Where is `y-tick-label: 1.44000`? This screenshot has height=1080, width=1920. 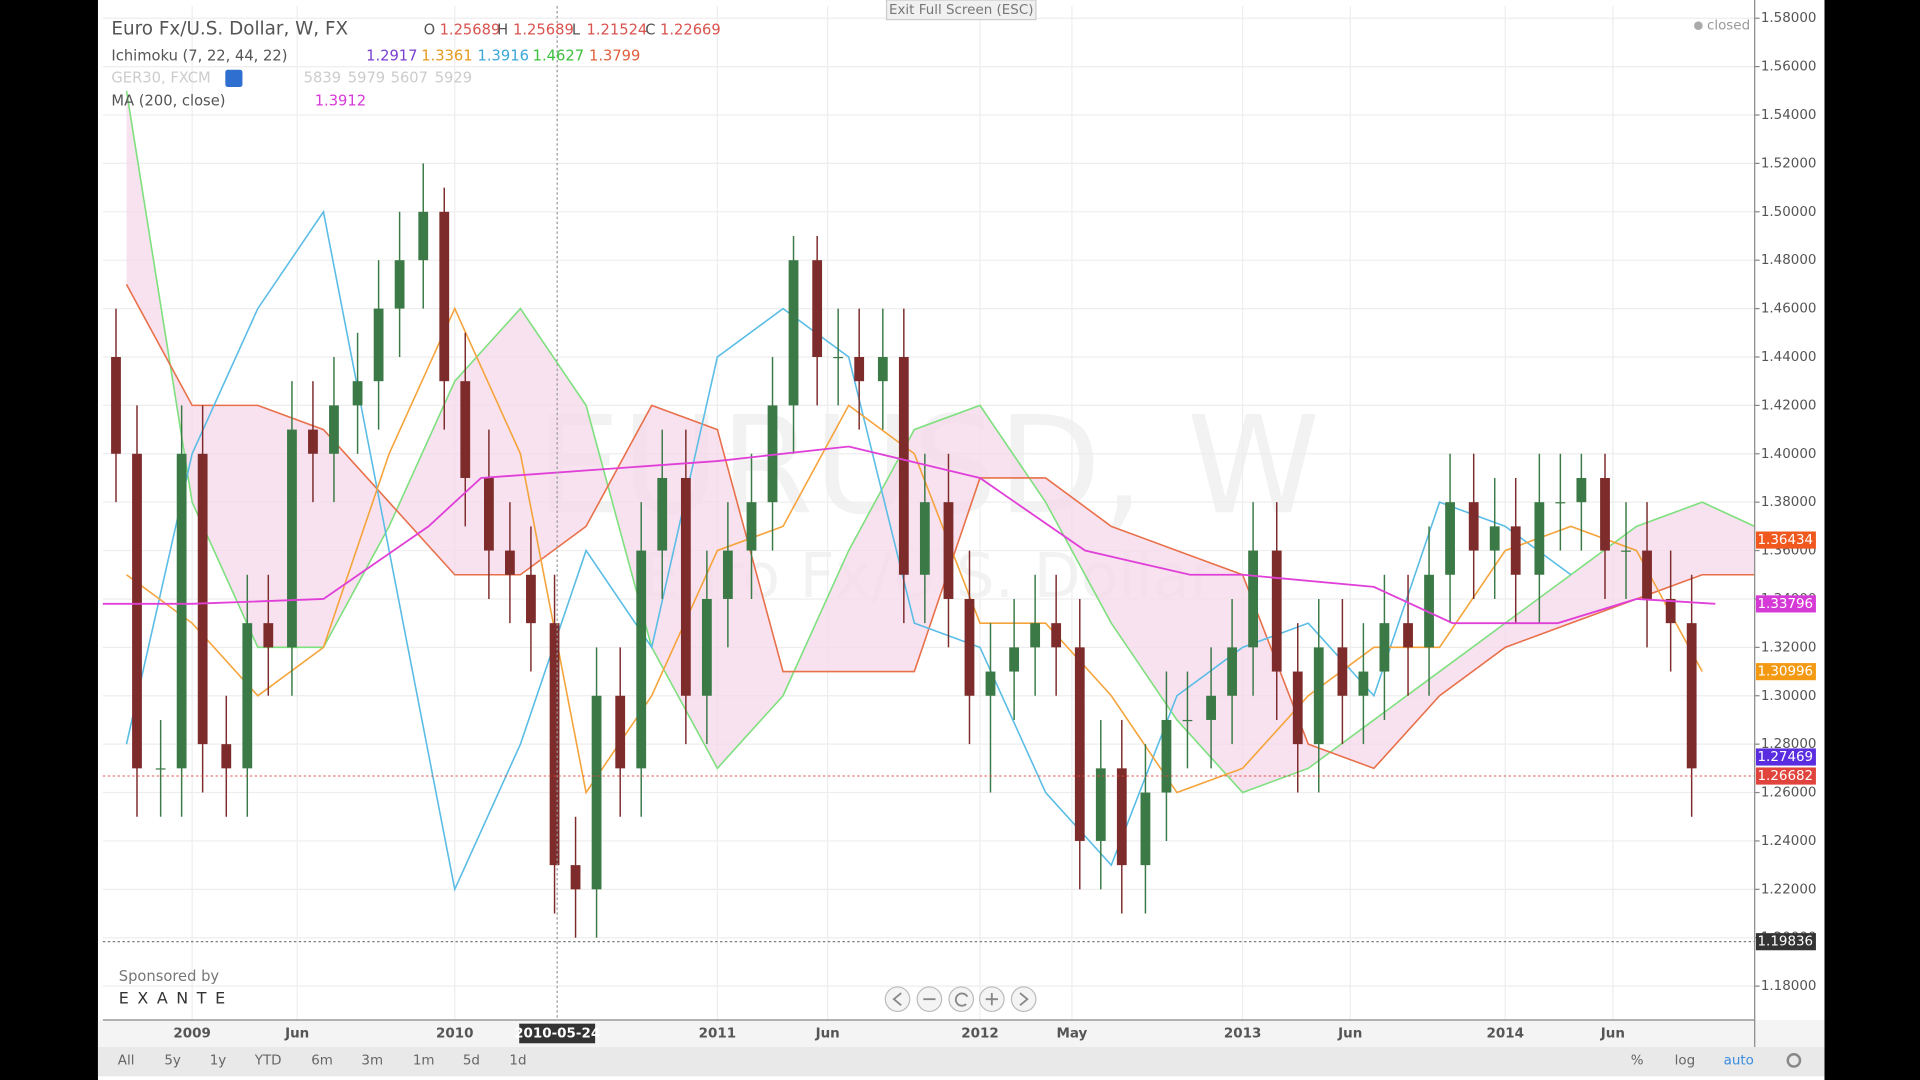
y-tick-label: 1.44000 is located at coordinates (1789, 357).